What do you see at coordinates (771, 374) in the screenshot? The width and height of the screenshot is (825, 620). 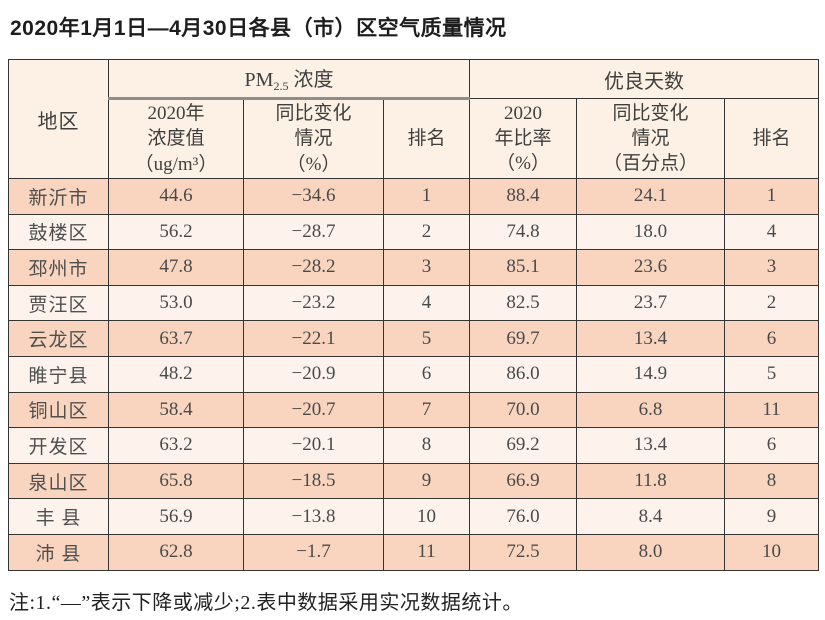 I see `rank-cell: 5` at bounding box center [771, 374].